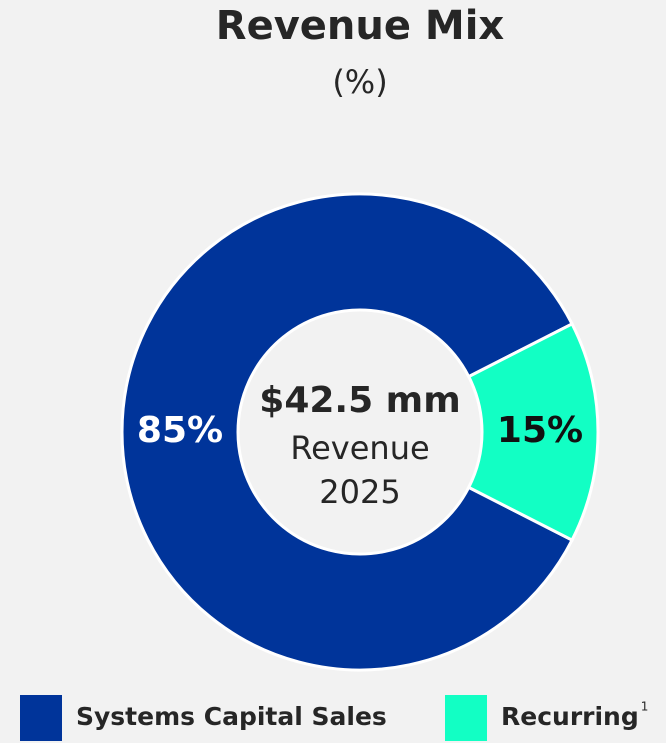 Image resolution: width=666 pixels, height=743 pixels. Describe the element at coordinates (180, 430) in the screenshot. I see `slice-label: 85%` at that location.